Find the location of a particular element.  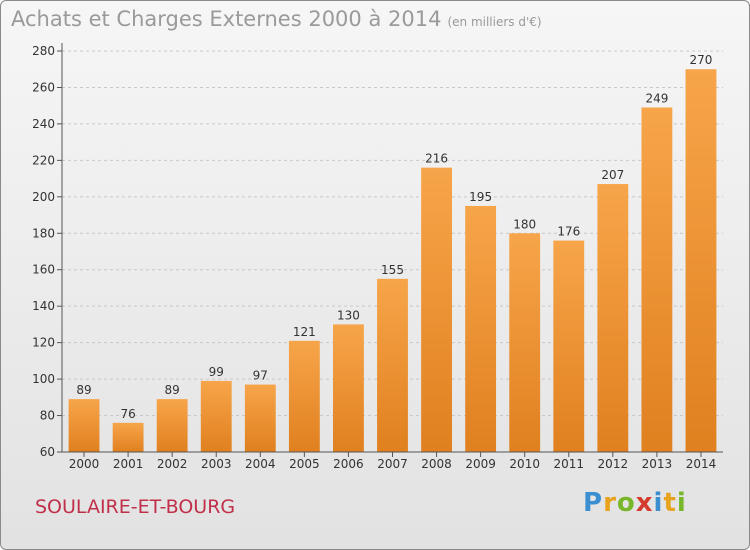

y-tick-label: 180 is located at coordinates (43, 233).